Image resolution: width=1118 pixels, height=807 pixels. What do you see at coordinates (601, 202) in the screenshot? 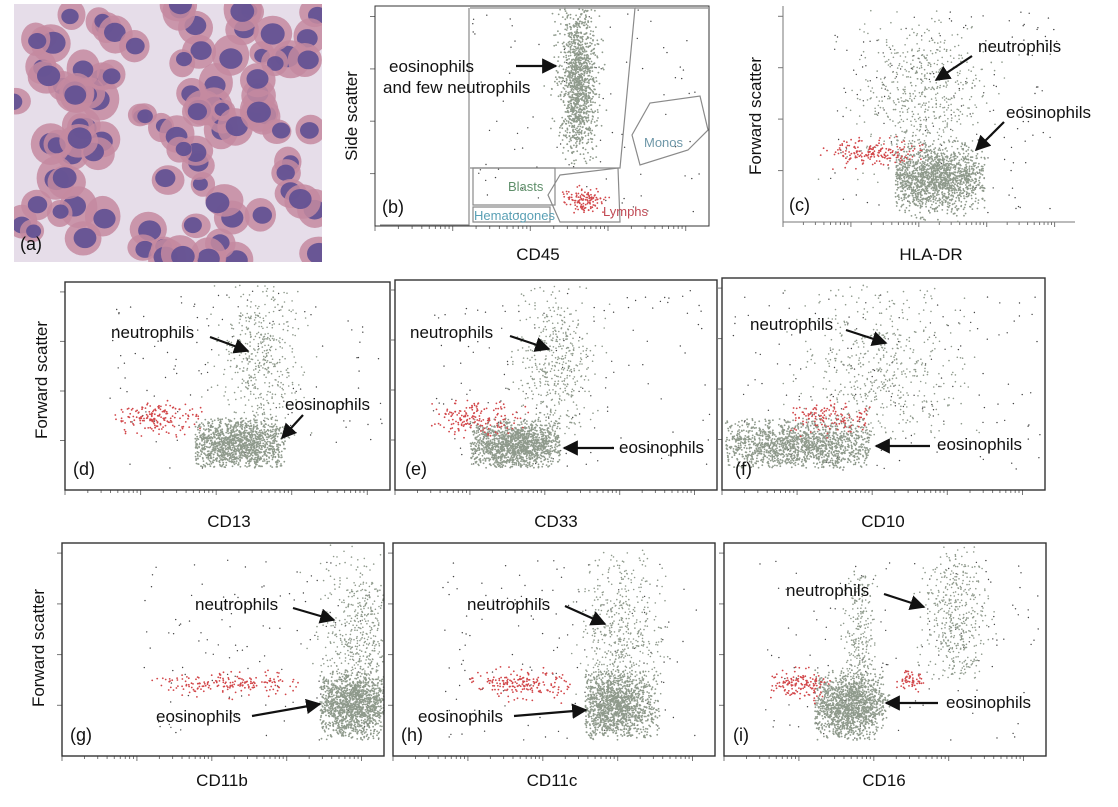
I see `dot-lymph` at bounding box center [601, 202].